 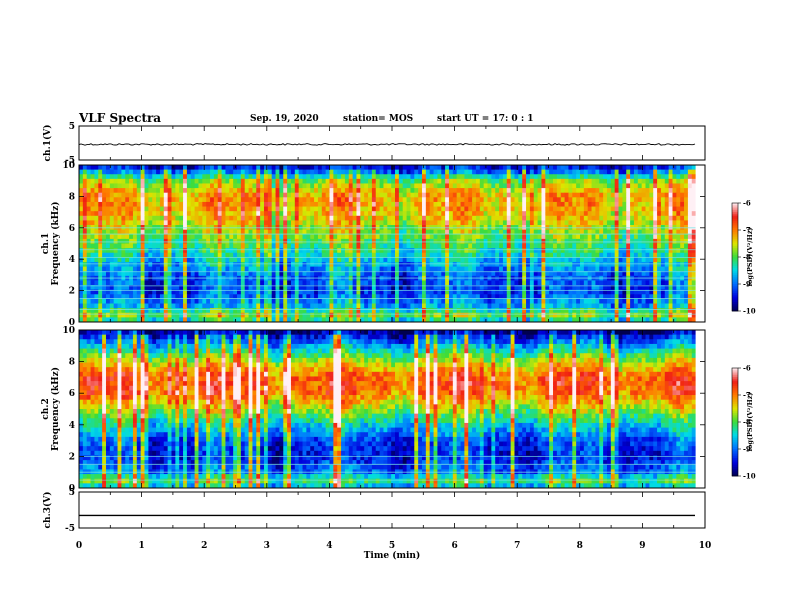 I want to click on ch2-spectrogram-colorbar, so click(x=736, y=422).